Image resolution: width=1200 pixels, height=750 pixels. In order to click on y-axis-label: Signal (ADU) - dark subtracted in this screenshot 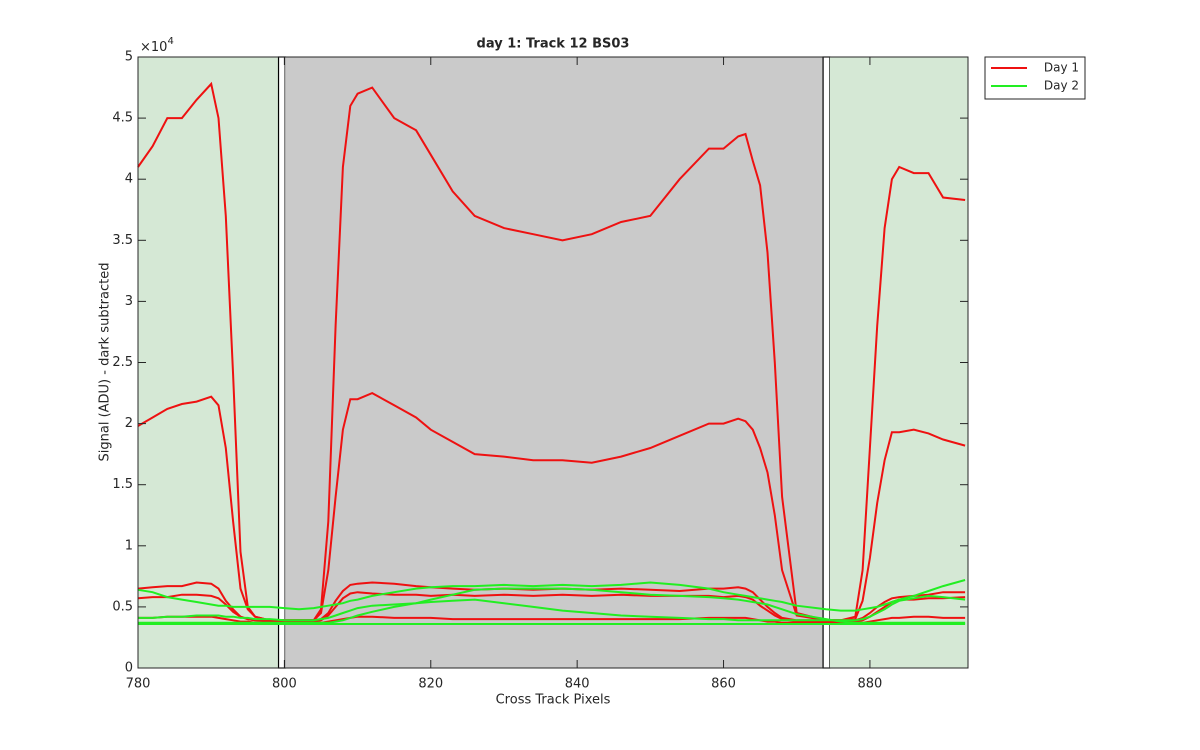, I will do `click(105, 362)`.